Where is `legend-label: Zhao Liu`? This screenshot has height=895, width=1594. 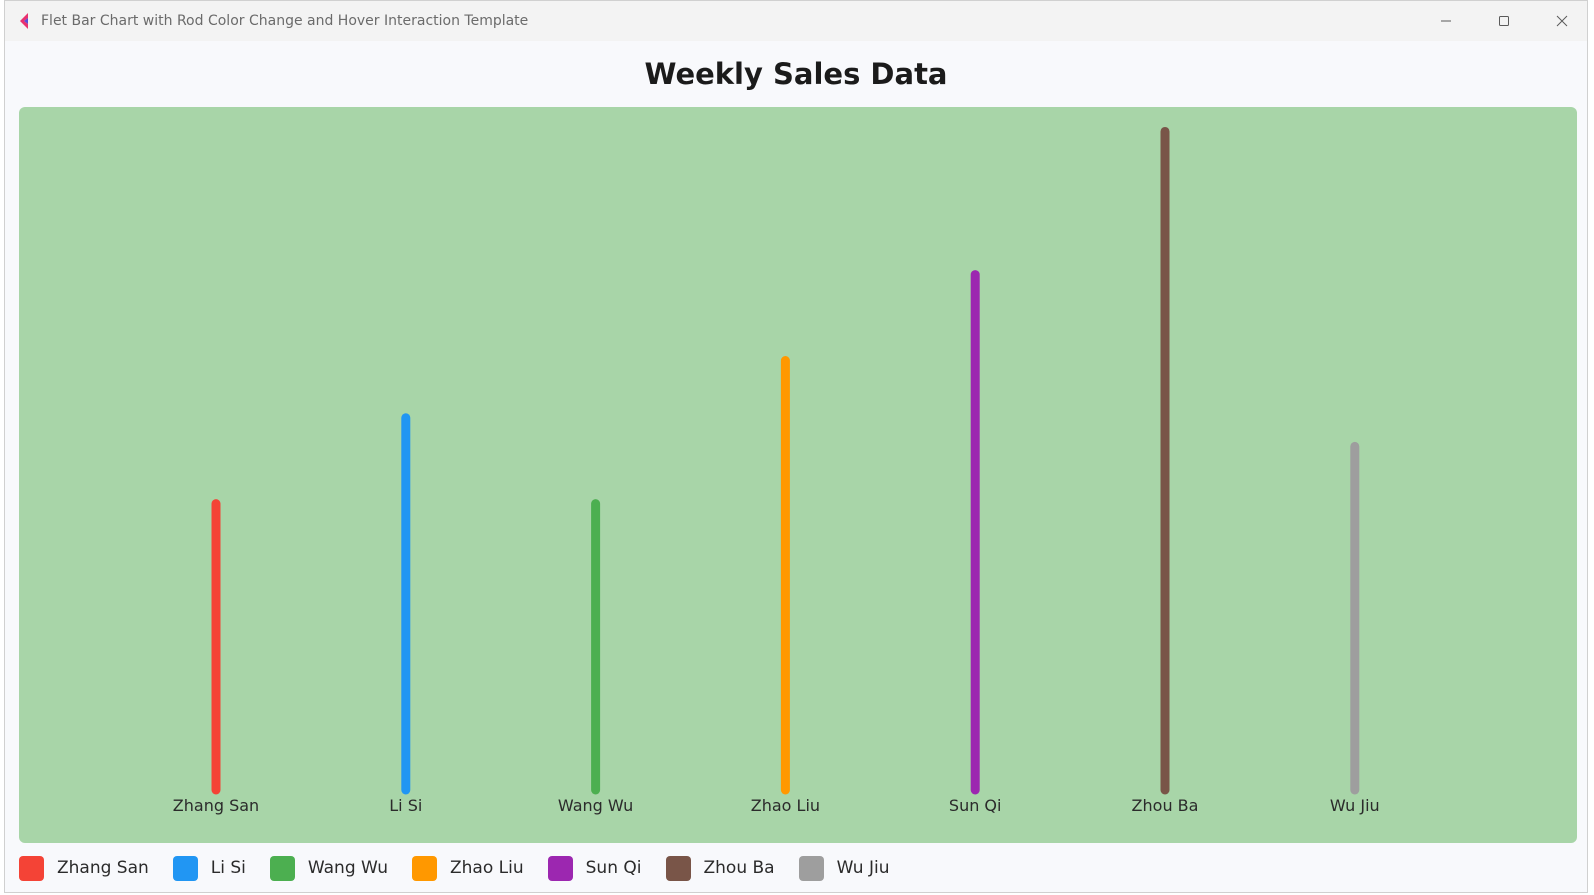
legend-label: Zhao Liu is located at coordinates (487, 868).